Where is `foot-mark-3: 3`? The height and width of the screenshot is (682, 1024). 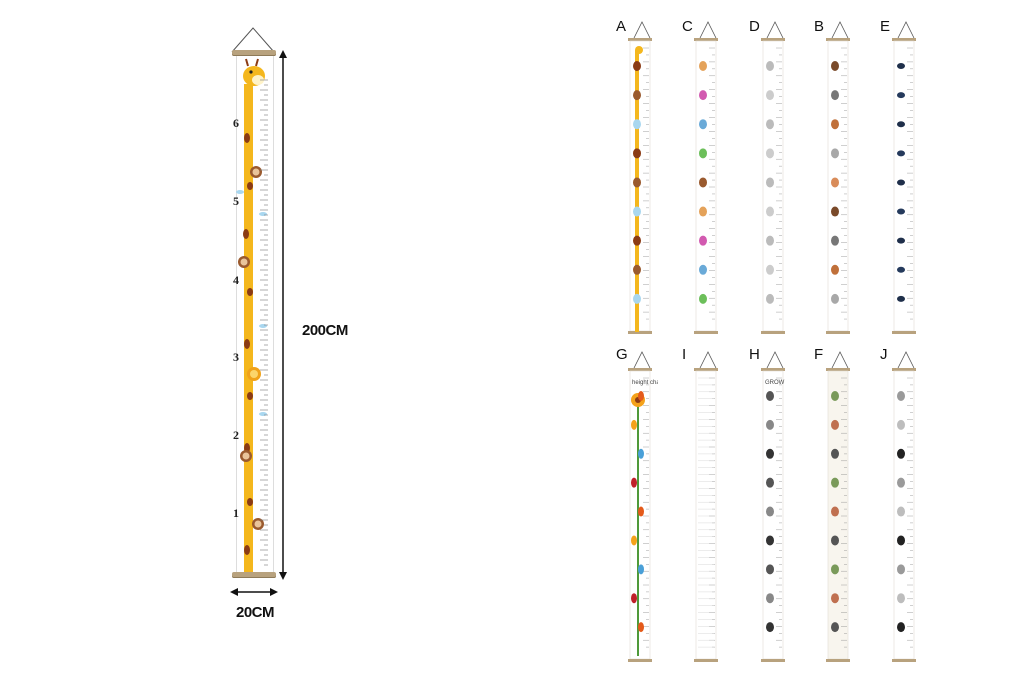
foot-mark-3: 3 is located at coordinates (236, 357).